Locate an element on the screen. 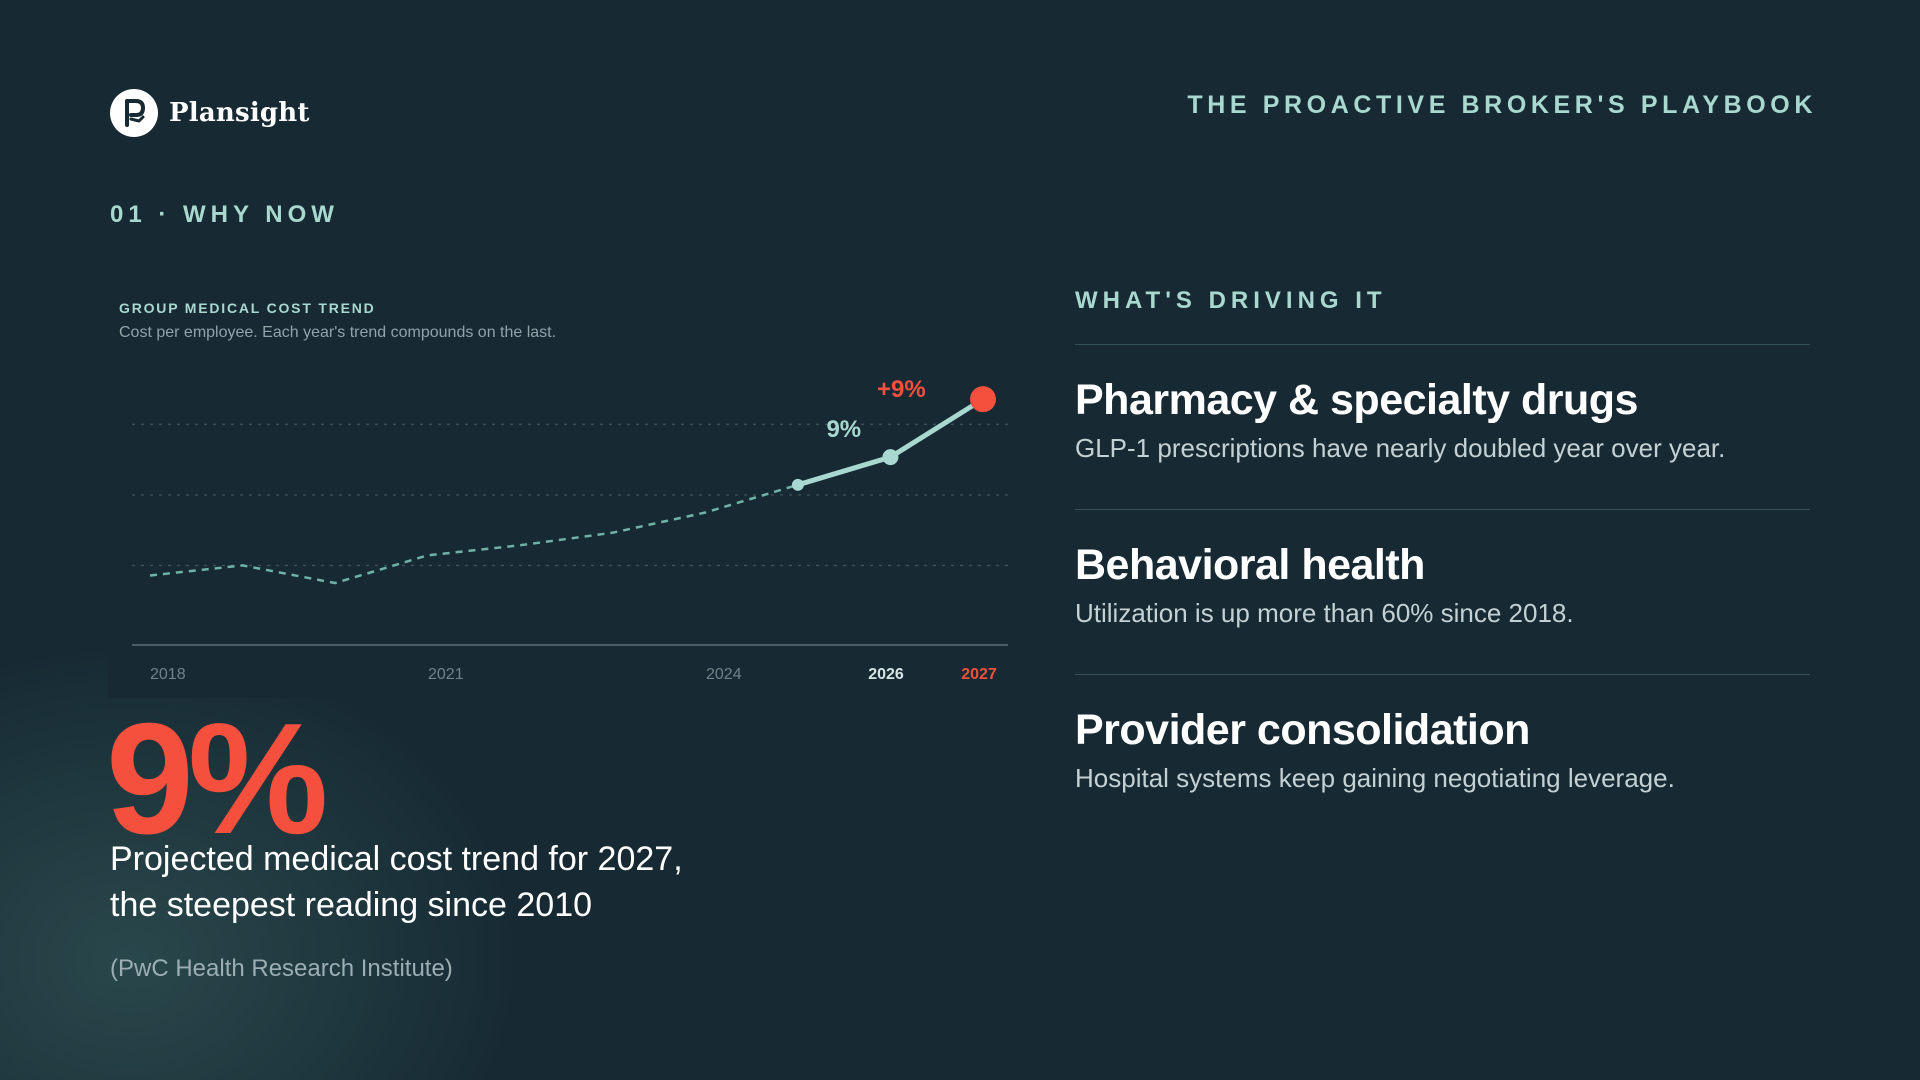 The image size is (1920, 1080). chart-plot: 9% +9% 2018 2021 2024 2026 2027 is located at coordinates (570, 529).